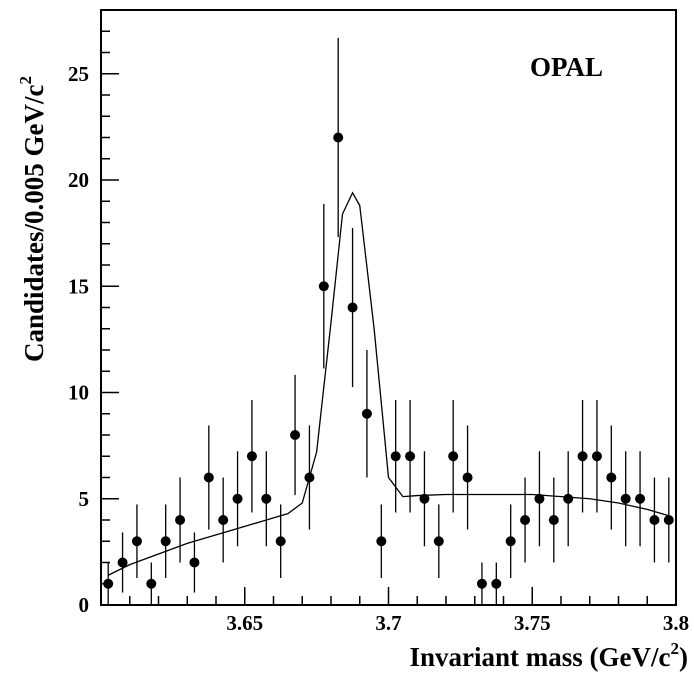 The height and width of the screenshot is (677, 694). I want to click on annotation-label: OPAL, so click(566, 67).